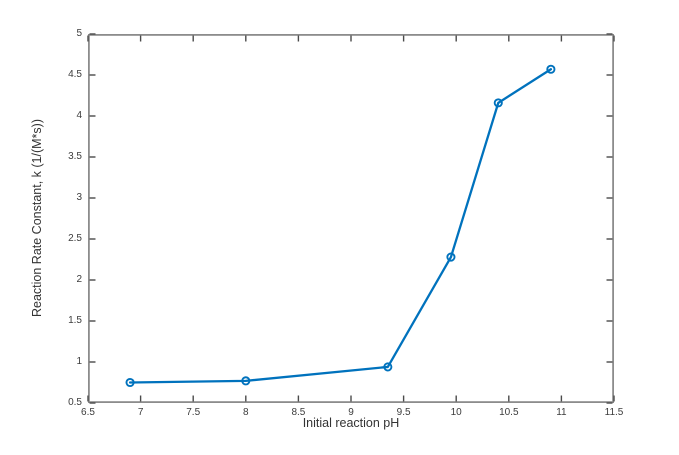 The image size is (679, 455). Describe the element at coordinates (79, 197) in the screenshot. I see `y-tick-label: 3` at that location.